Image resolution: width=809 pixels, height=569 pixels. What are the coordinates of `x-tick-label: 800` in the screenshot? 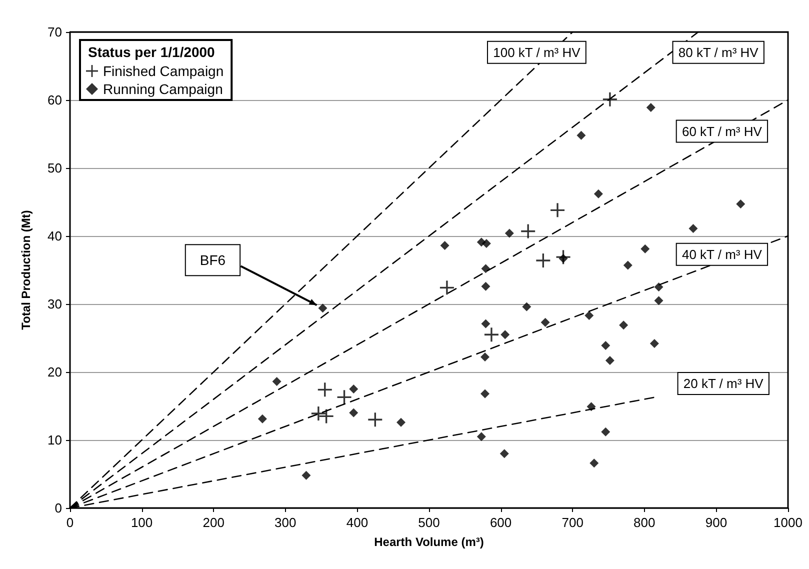 It's located at (645, 522).